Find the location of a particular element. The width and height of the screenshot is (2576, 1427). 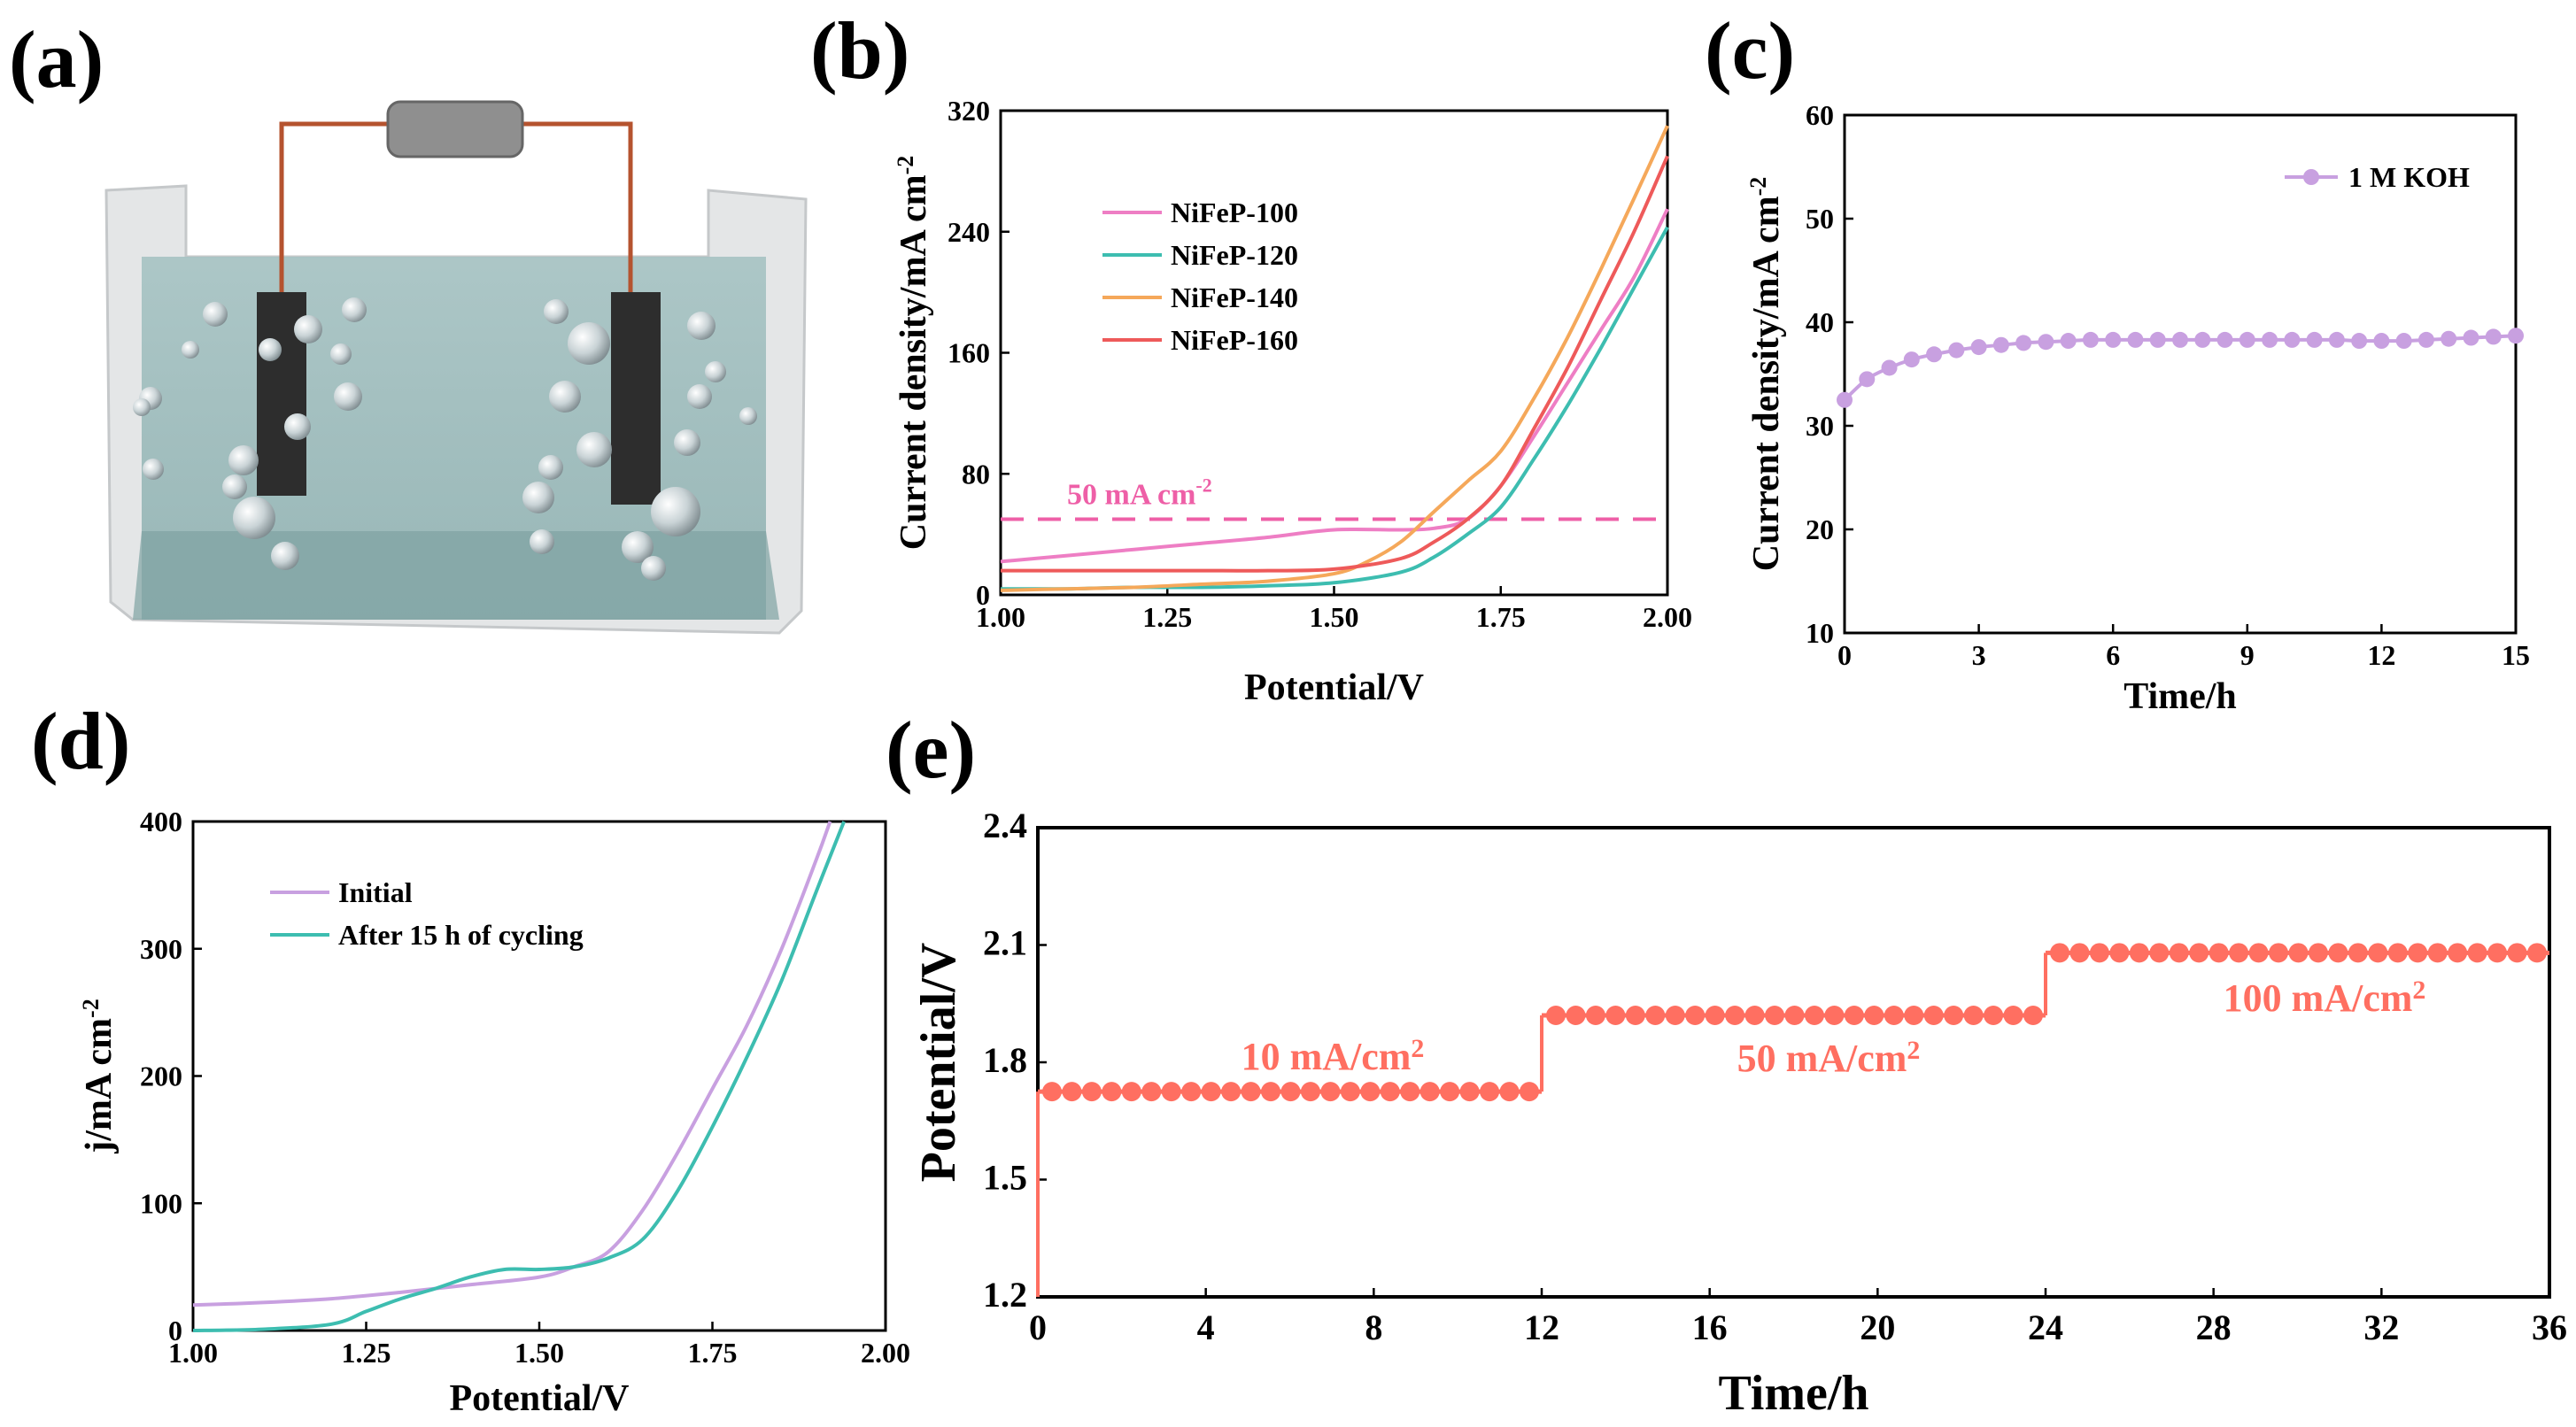

resistor is located at coordinates (455, 129).